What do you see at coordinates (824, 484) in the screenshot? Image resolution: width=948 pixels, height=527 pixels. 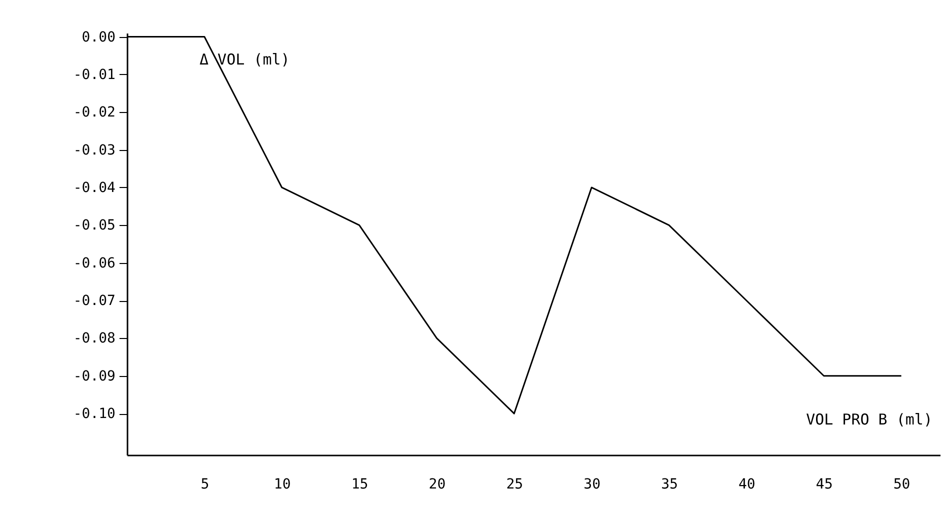 I see `x-tick-label: 45` at bounding box center [824, 484].